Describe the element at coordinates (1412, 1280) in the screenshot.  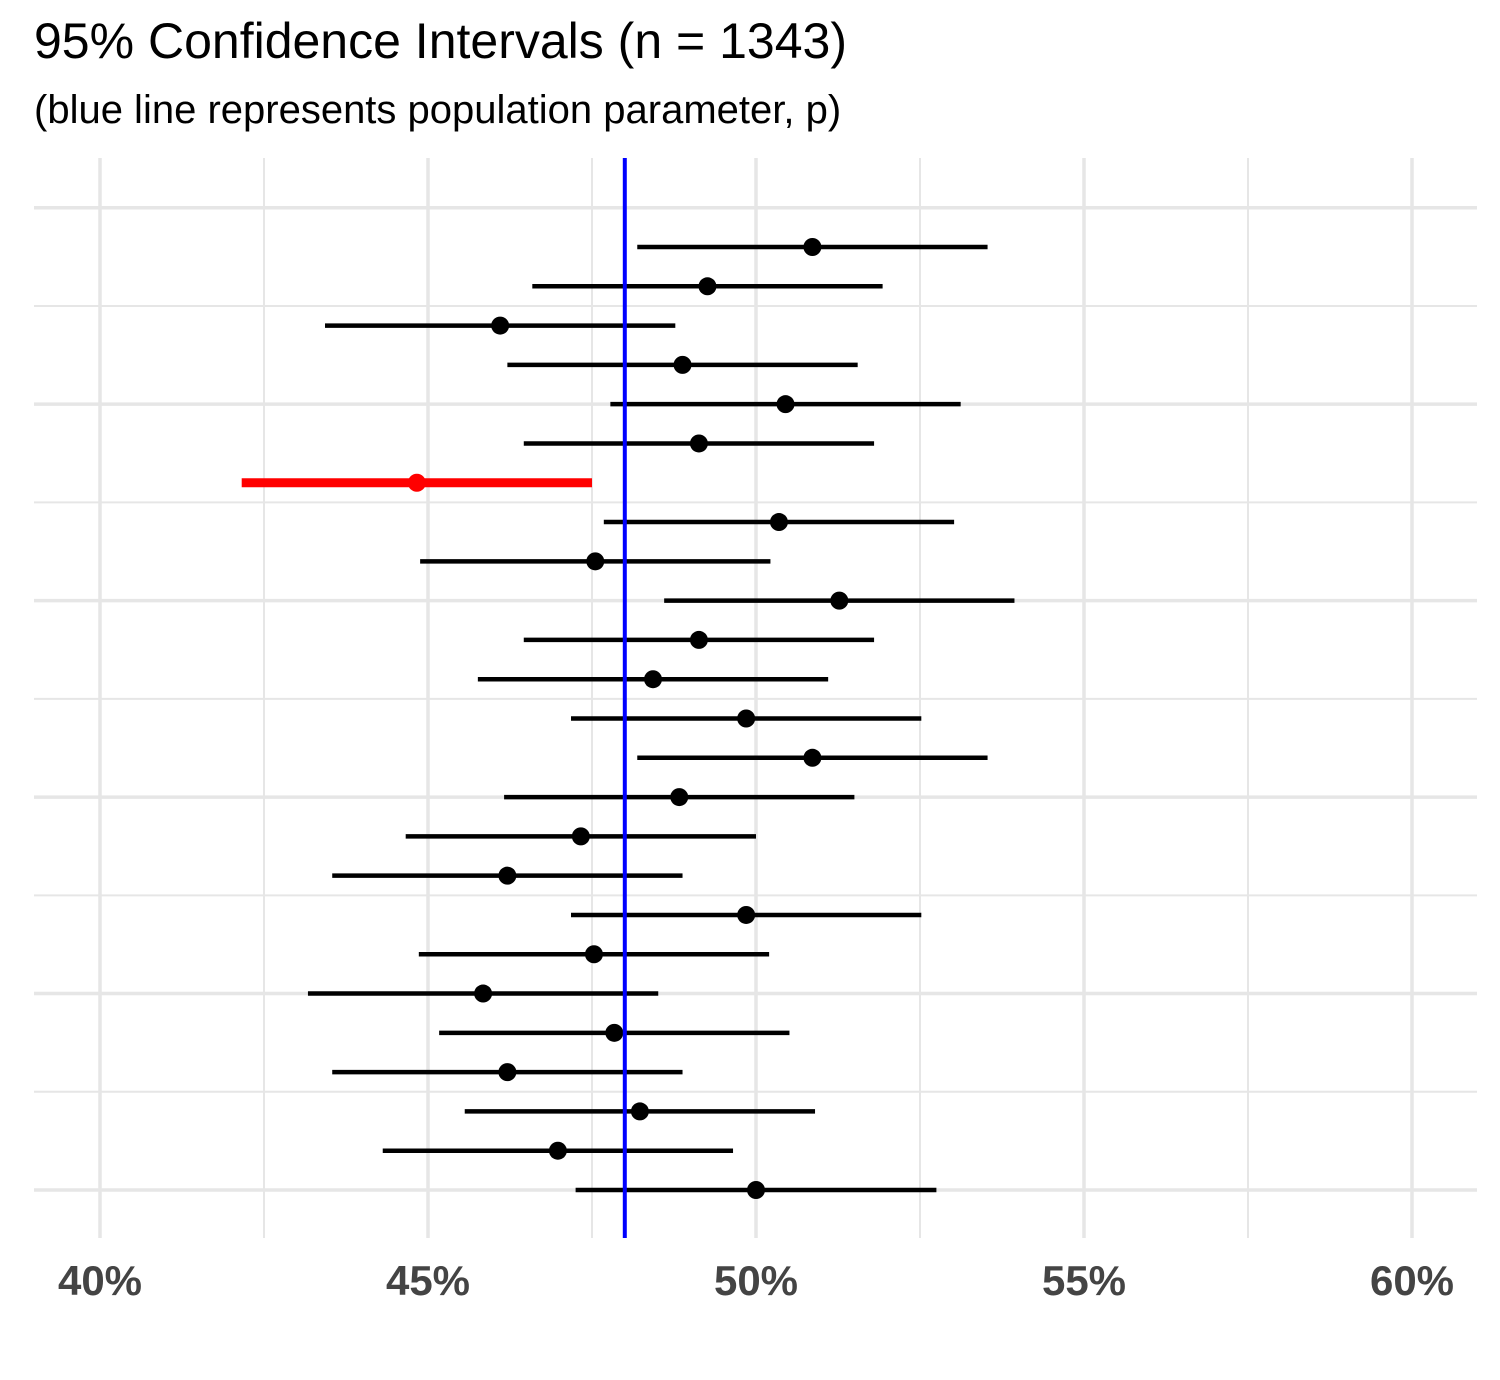
I see `x-tick-label: 60%` at that location.